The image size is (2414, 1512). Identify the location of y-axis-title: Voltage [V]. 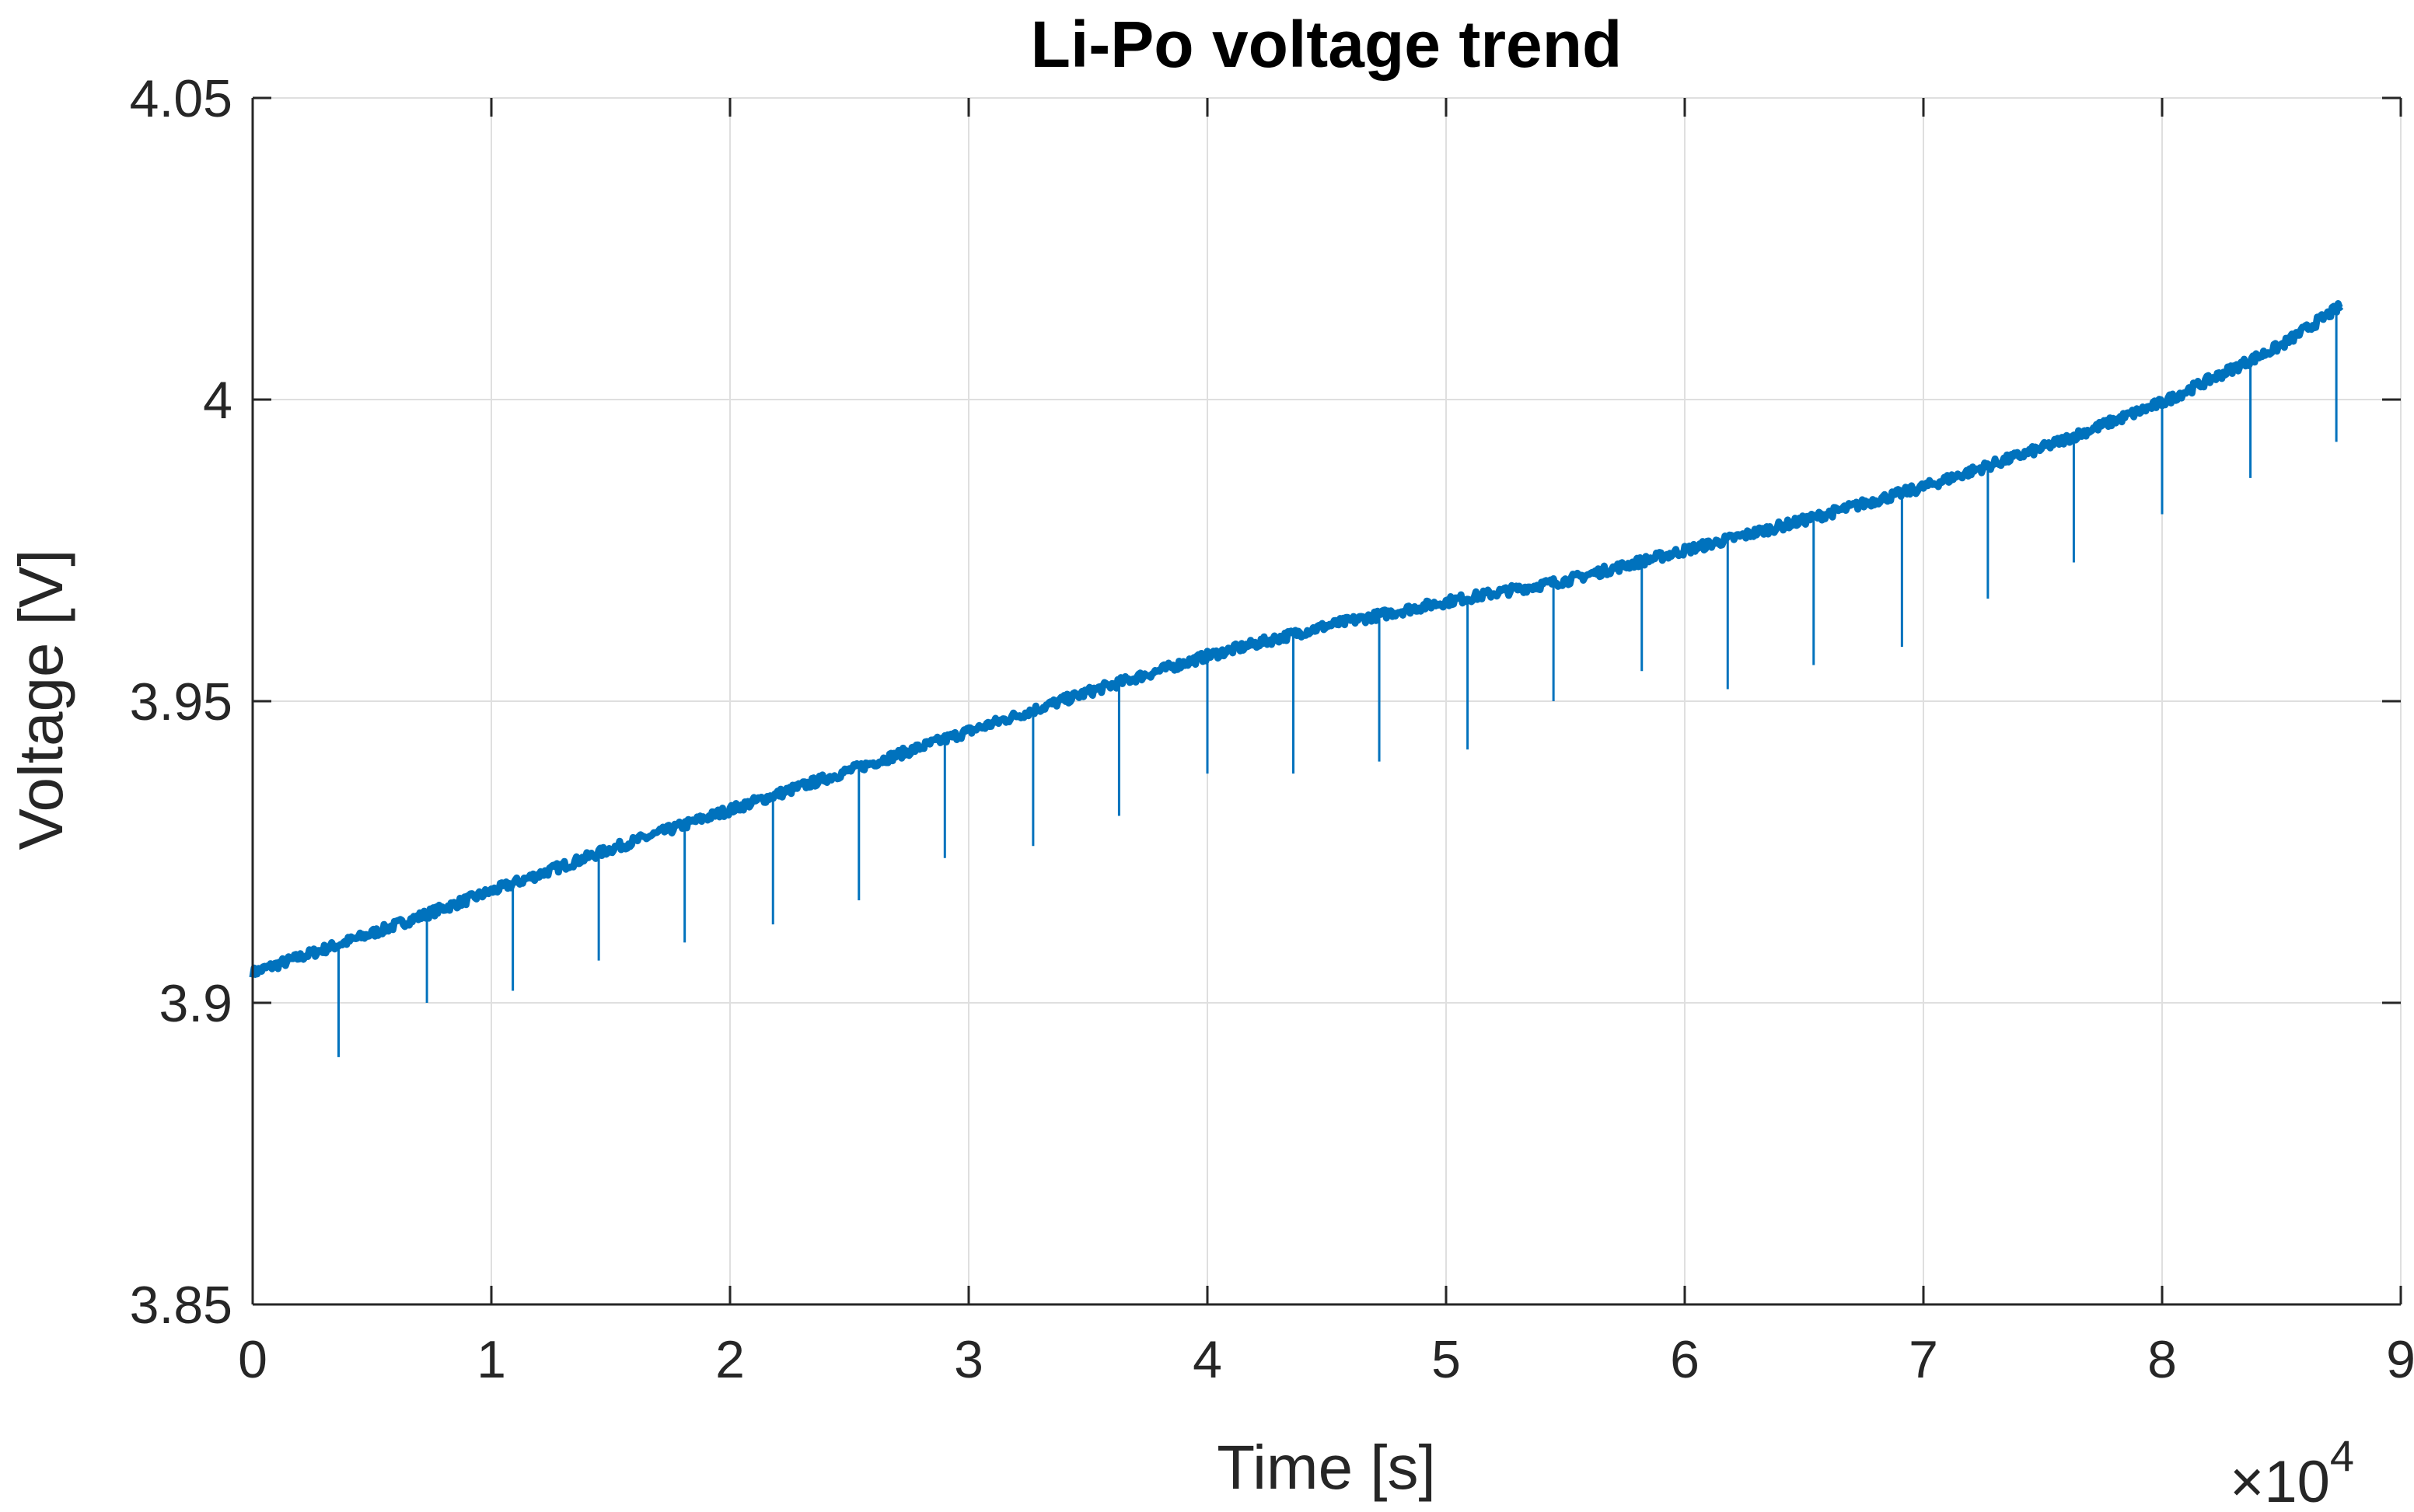
(40, 700).